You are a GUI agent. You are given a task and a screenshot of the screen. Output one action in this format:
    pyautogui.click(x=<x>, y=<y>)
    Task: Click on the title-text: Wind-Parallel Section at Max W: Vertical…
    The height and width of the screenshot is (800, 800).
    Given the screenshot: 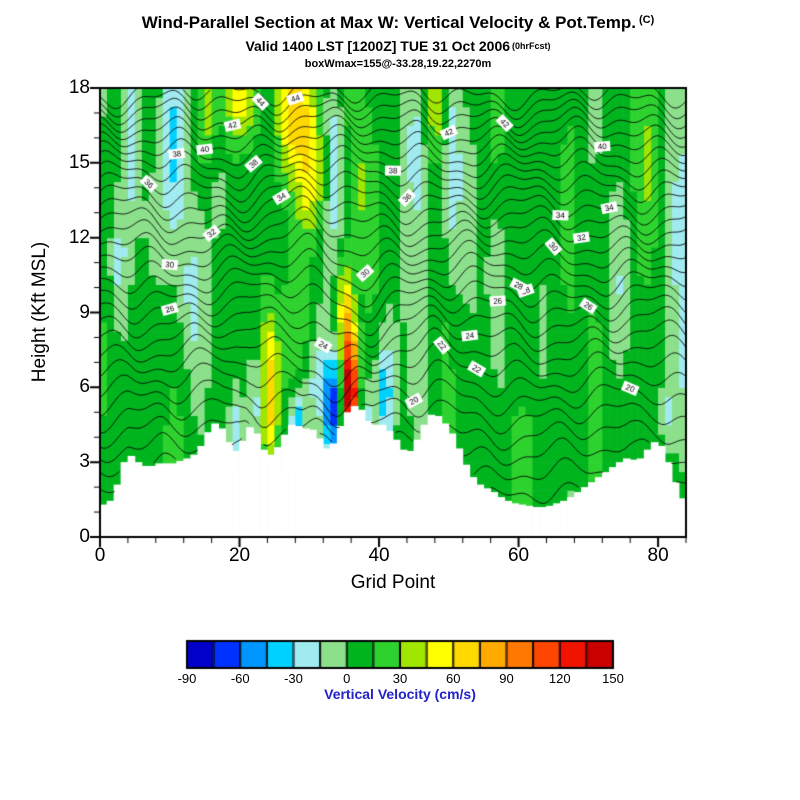 What is the action you would take?
    pyautogui.click(x=388, y=22)
    